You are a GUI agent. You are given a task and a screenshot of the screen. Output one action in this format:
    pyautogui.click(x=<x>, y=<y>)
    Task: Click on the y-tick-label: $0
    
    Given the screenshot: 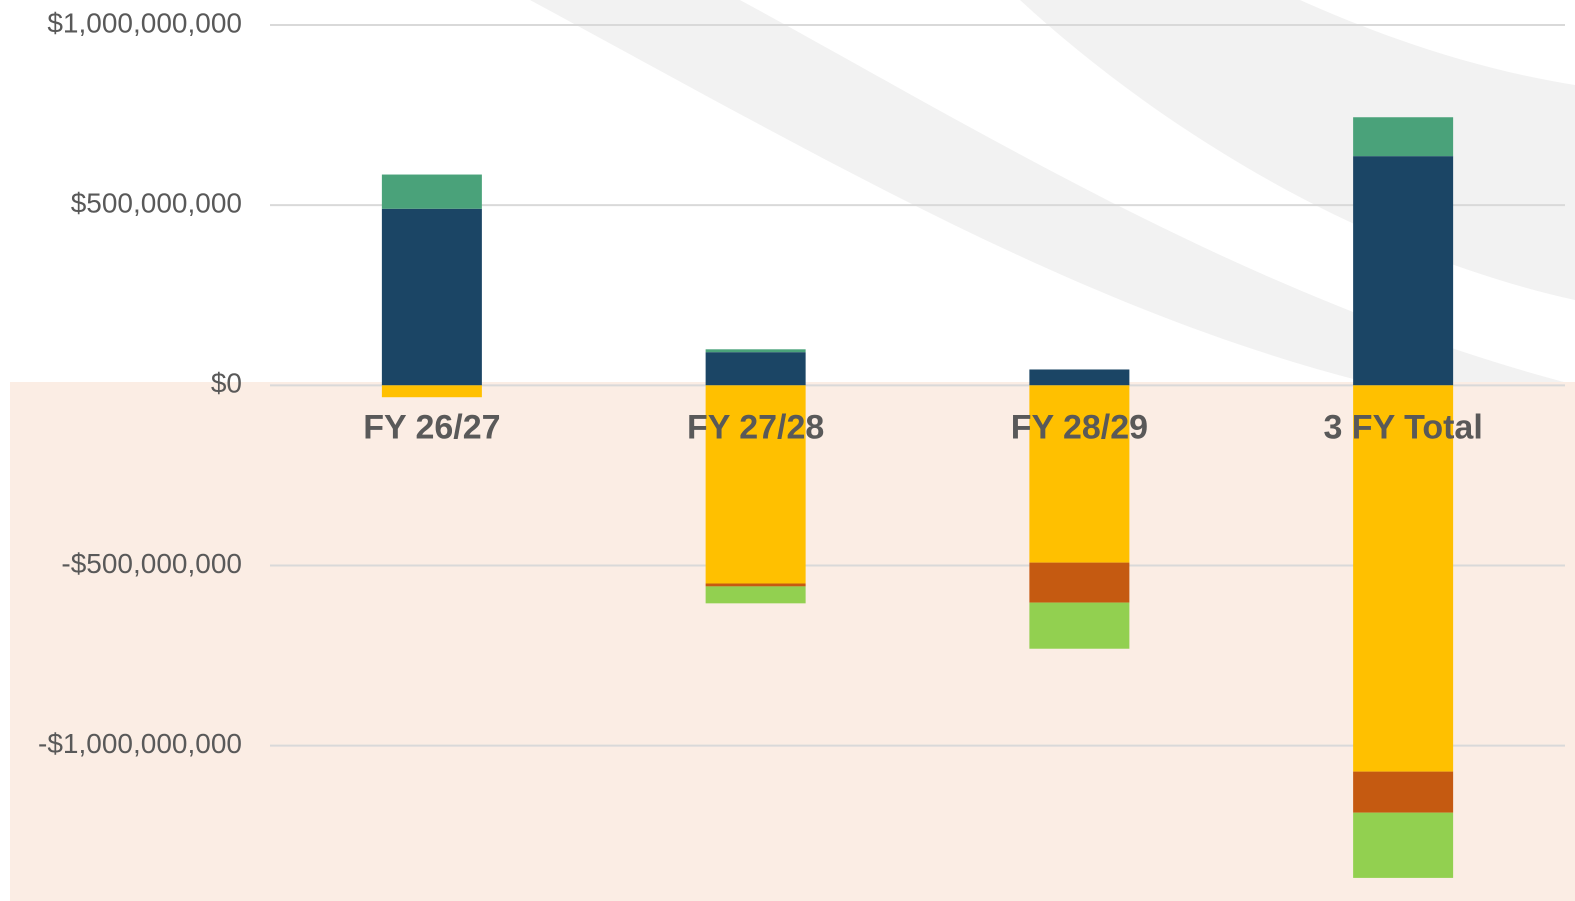 What is the action you would take?
    pyautogui.click(x=226, y=383)
    